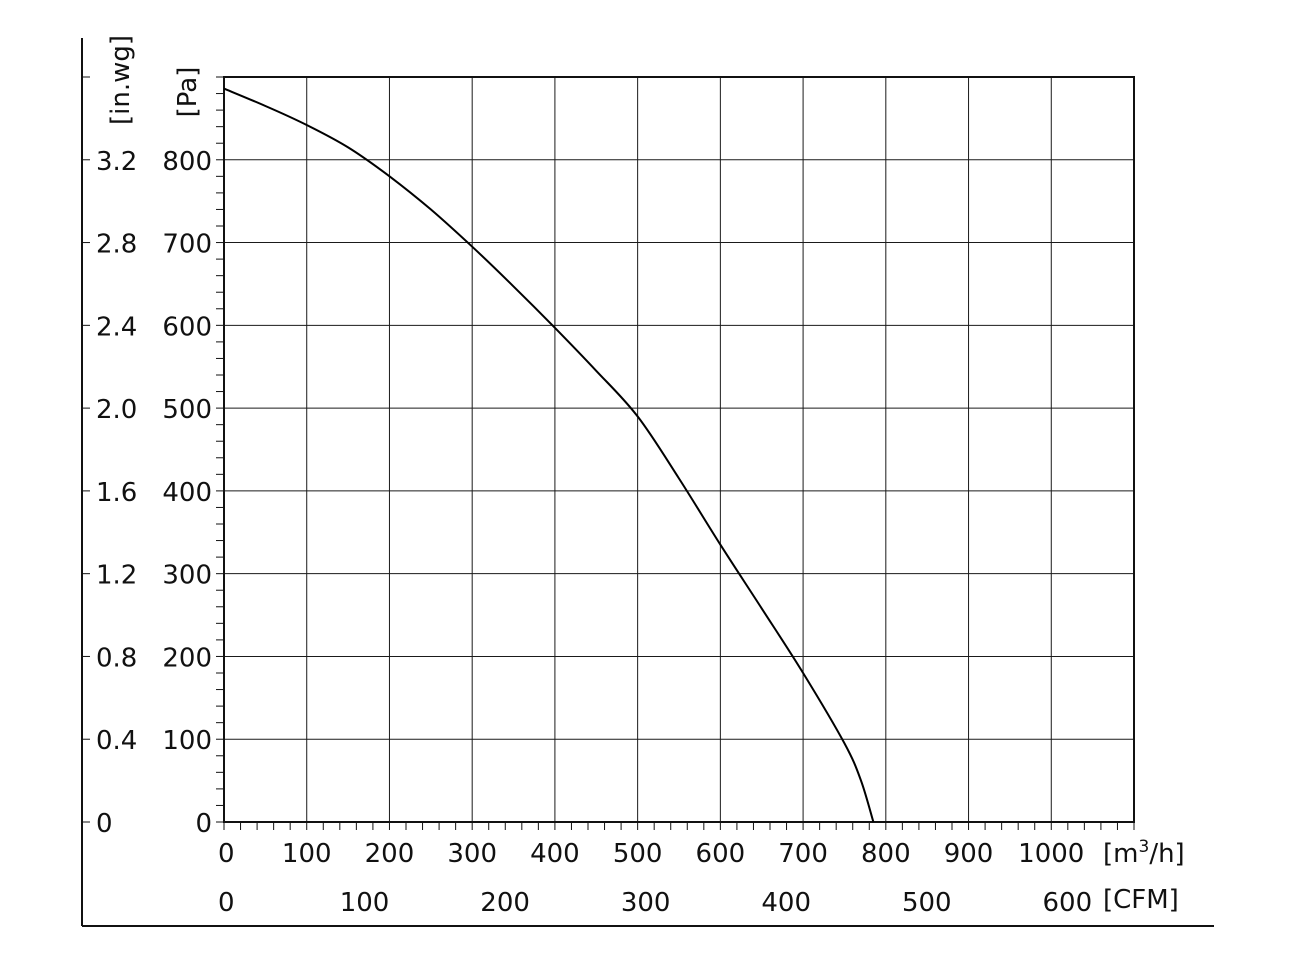 The image size is (1290, 977). I want to click on y-tick-label-pa: 100, so click(187, 741).